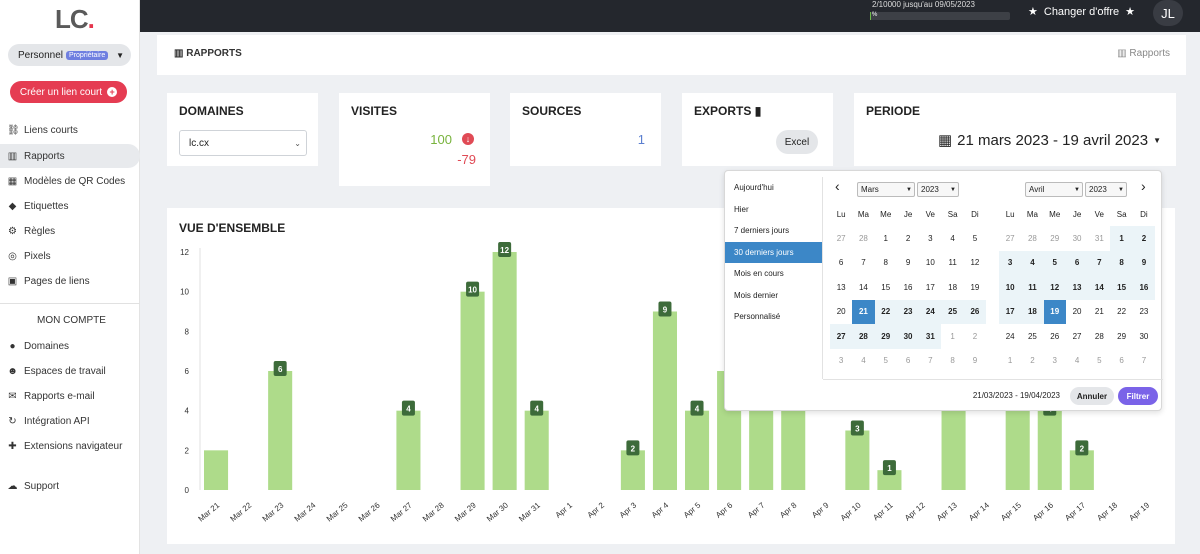  Describe the element at coordinates (70, 181) in the screenshot. I see `sidebar-item-qr-models: ▦ Modèles de QR Codes` at that location.